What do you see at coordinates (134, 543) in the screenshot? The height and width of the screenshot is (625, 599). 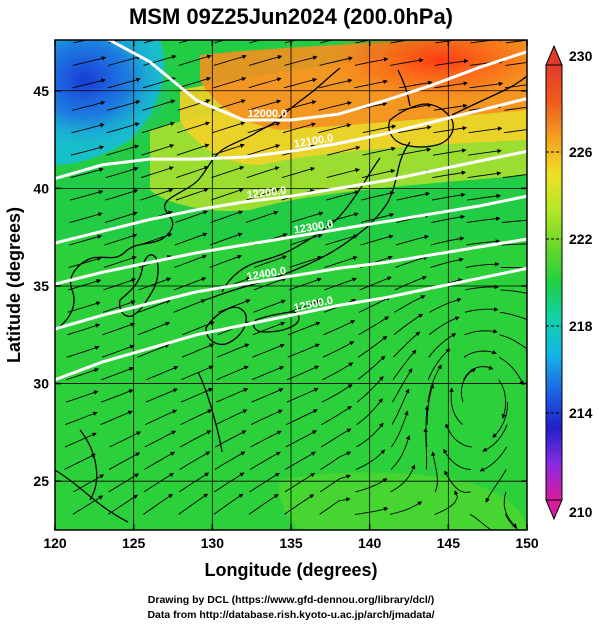 I see `x-tick-label: 125` at bounding box center [134, 543].